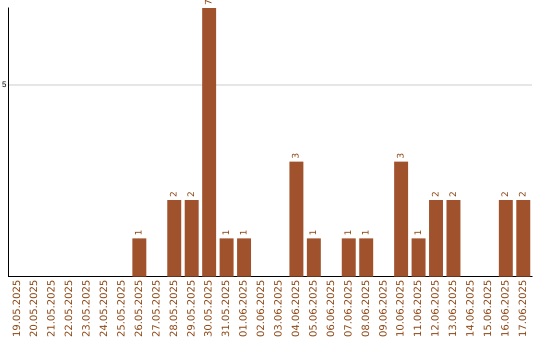 The height and width of the screenshot is (340, 540). What do you see at coordinates (436, 309) in the screenshot?
I see `x-tick-label: 12.06.2025` at bounding box center [436, 309].